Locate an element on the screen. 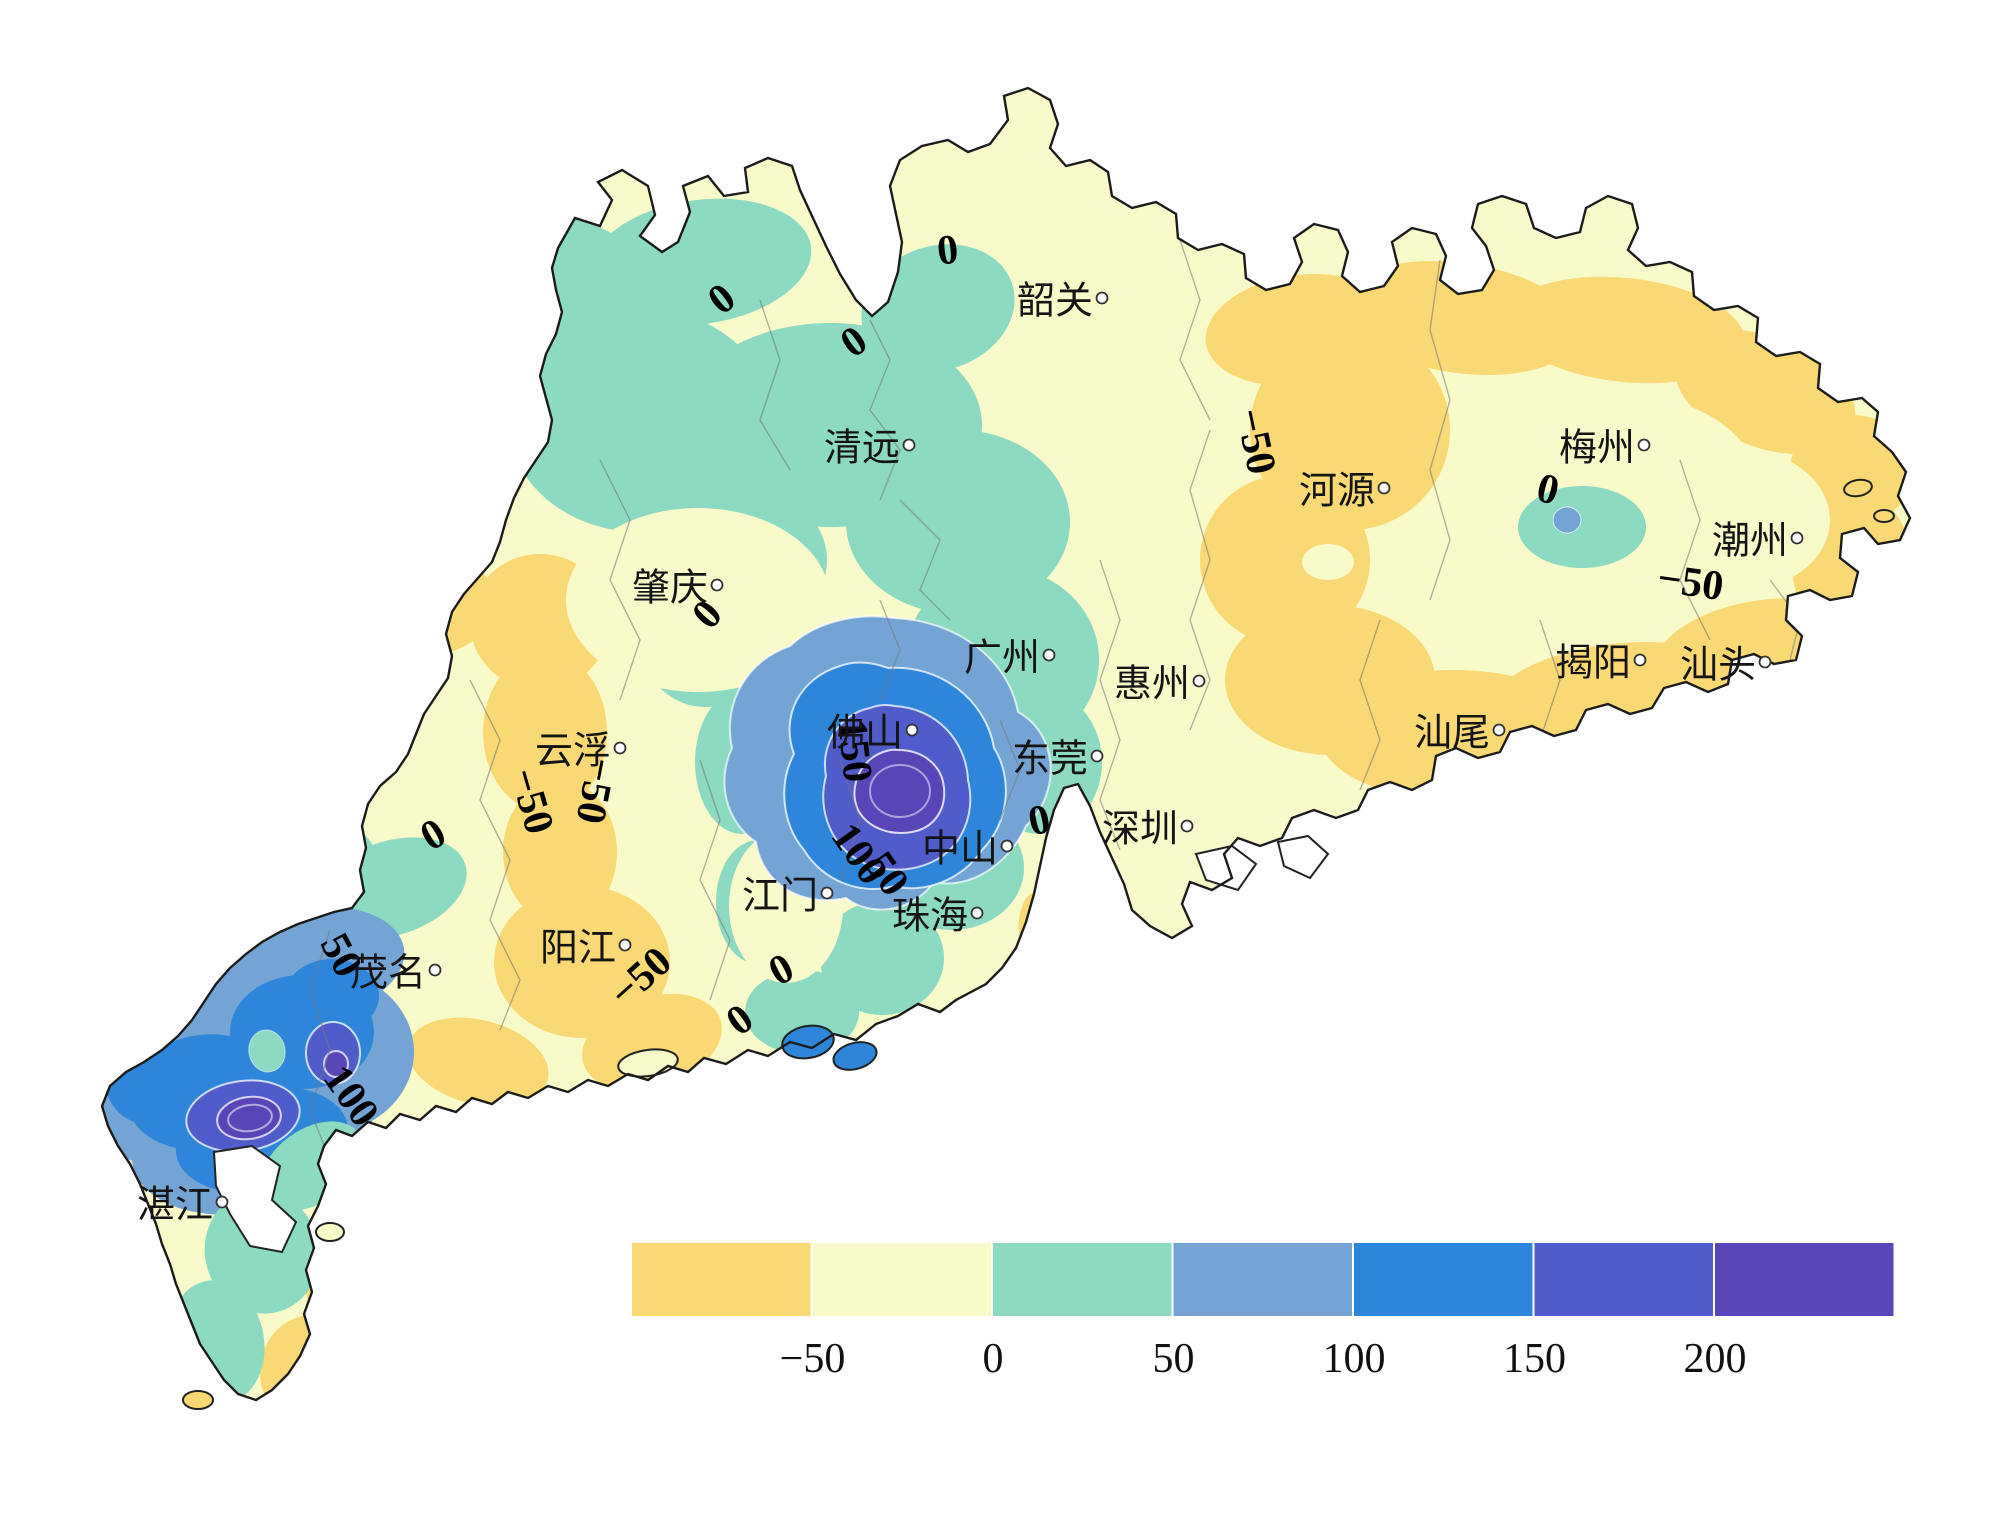 Image resolution: width=2000 pixels, height=1526 pixels. city-label: 河源 is located at coordinates (1337, 492).